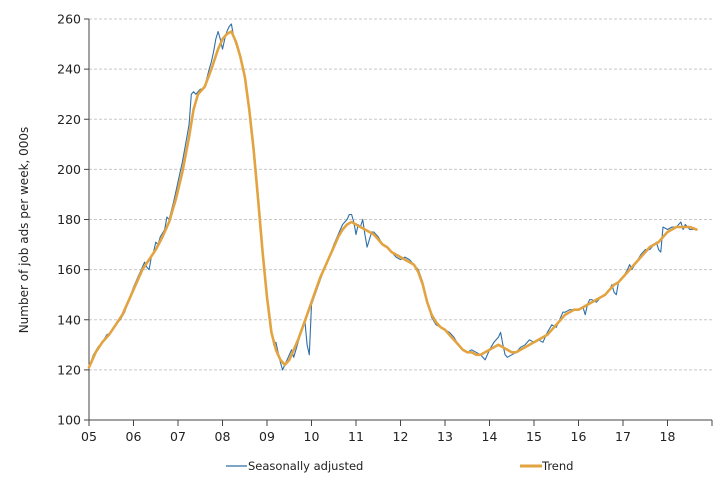 This screenshot has width=726, height=478. What do you see at coordinates (69, 219) in the screenshot?
I see `y-tick-label-180: 180` at bounding box center [69, 219].